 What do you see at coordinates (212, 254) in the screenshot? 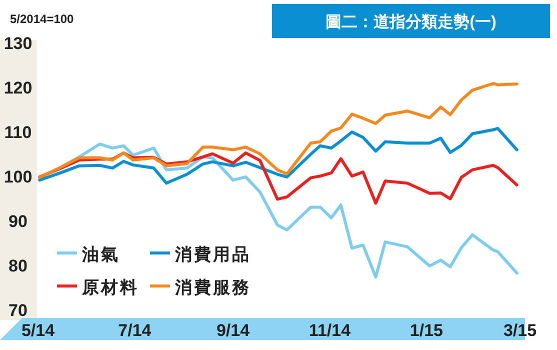
I see `legend-label: 消費用品` at bounding box center [212, 254].